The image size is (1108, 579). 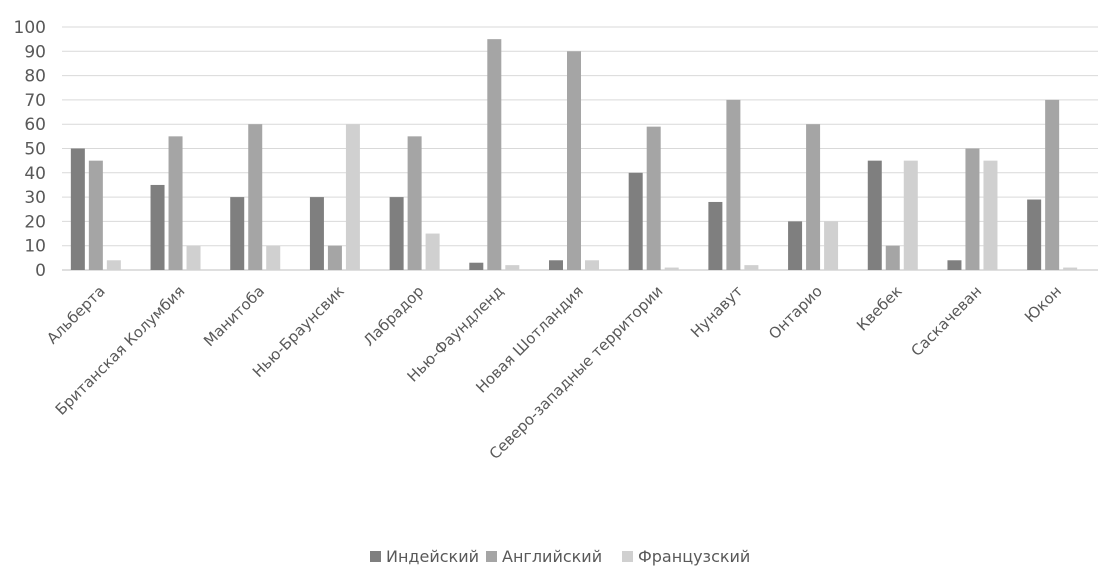 I want to click on y-axis: 0 10 20 30 40 50 60 70 80 90 100, so click(x=30, y=149).